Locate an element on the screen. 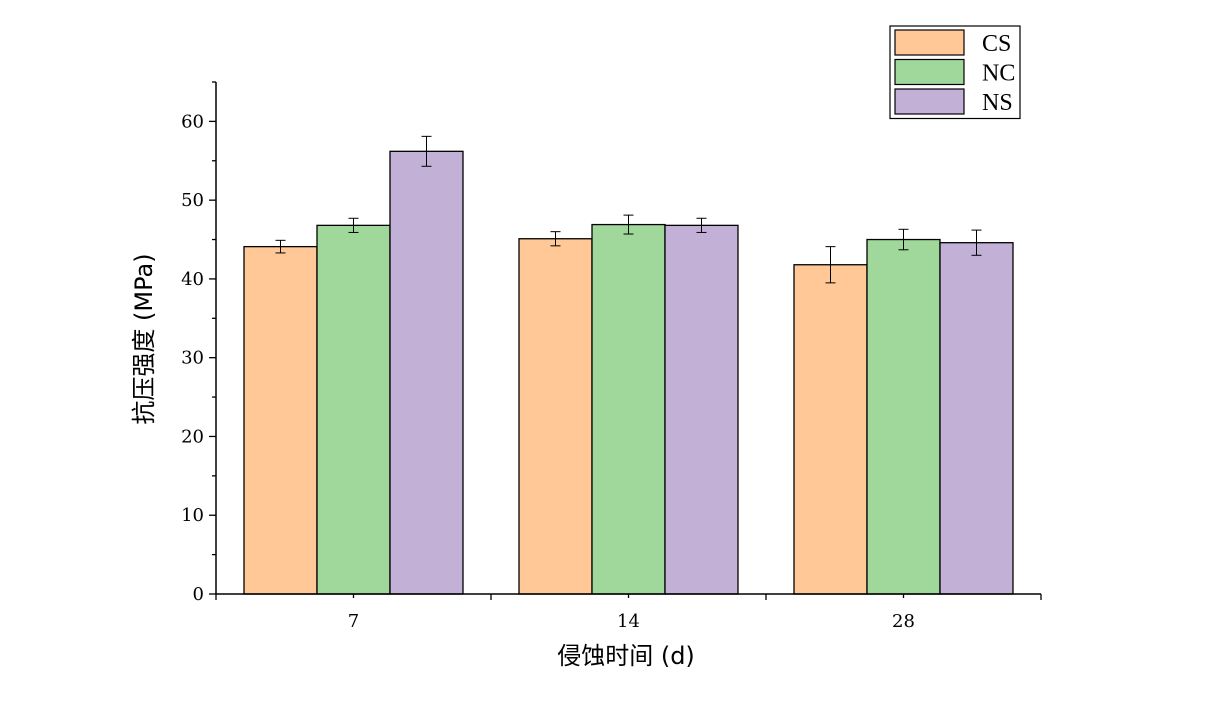  legend-label: CS is located at coordinates (996, 44).